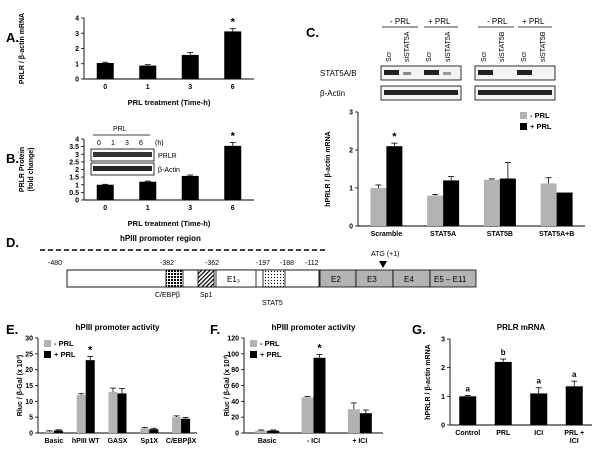  Describe the element at coordinates (206, 278) in the screenshot. I see `sp1-element` at that location.